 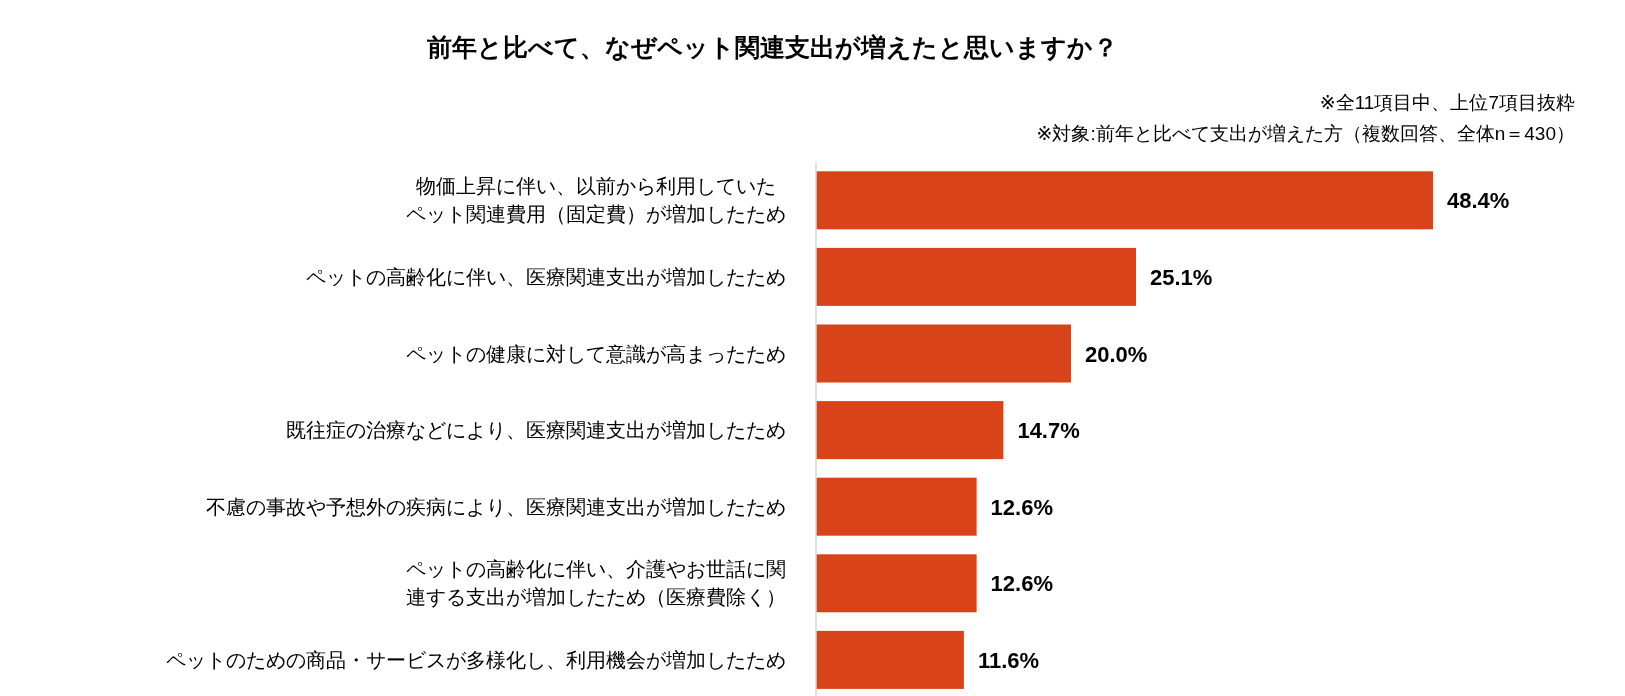 What do you see at coordinates (1305, 133) in the screenshot?
I see `annotation: ※対象:前年と比べて支出が増えた方（複数回答、全体n＝430）` at bounding box center [1305, 133].